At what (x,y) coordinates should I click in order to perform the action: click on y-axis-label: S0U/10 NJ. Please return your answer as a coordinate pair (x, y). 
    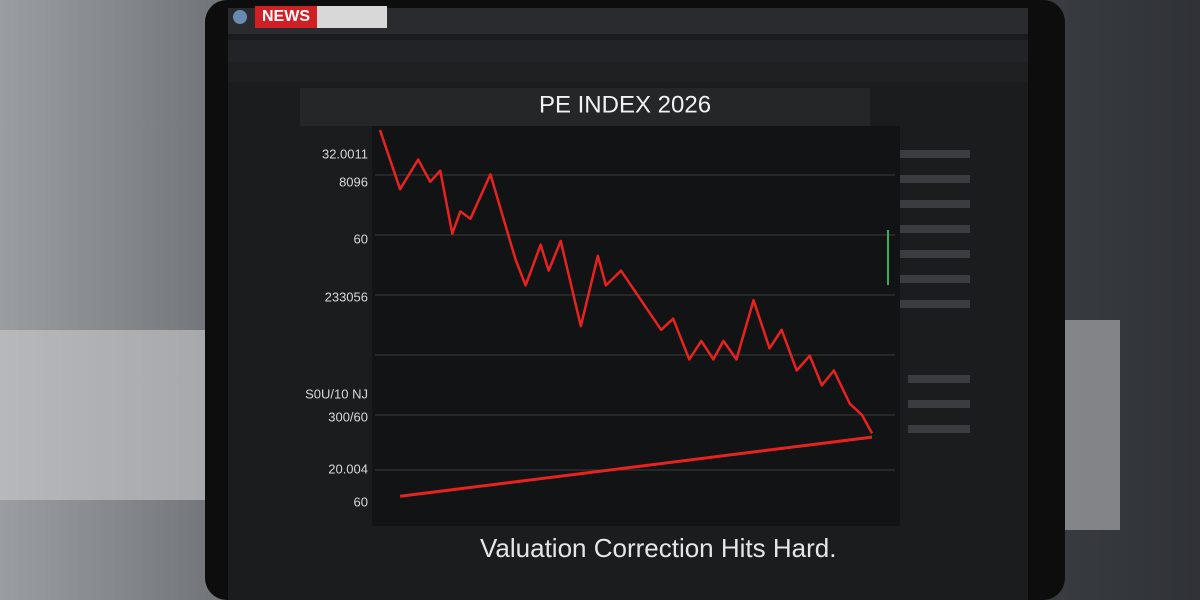
    Looking at the image, I should click on (336, 393).